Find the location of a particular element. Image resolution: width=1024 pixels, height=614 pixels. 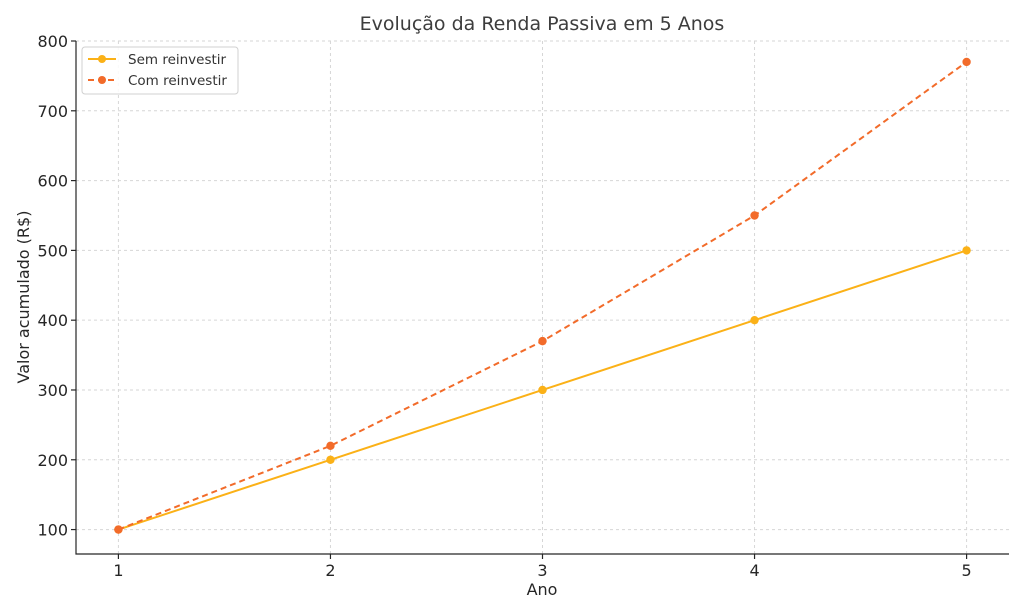

x-tick-label: 3 is located at coordinates (542, 570).